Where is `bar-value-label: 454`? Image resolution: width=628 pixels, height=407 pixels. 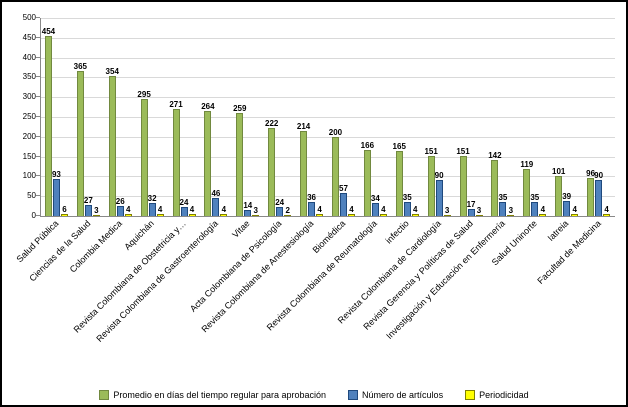
bar-value-label: 454 is located at coordinates (48, 32).